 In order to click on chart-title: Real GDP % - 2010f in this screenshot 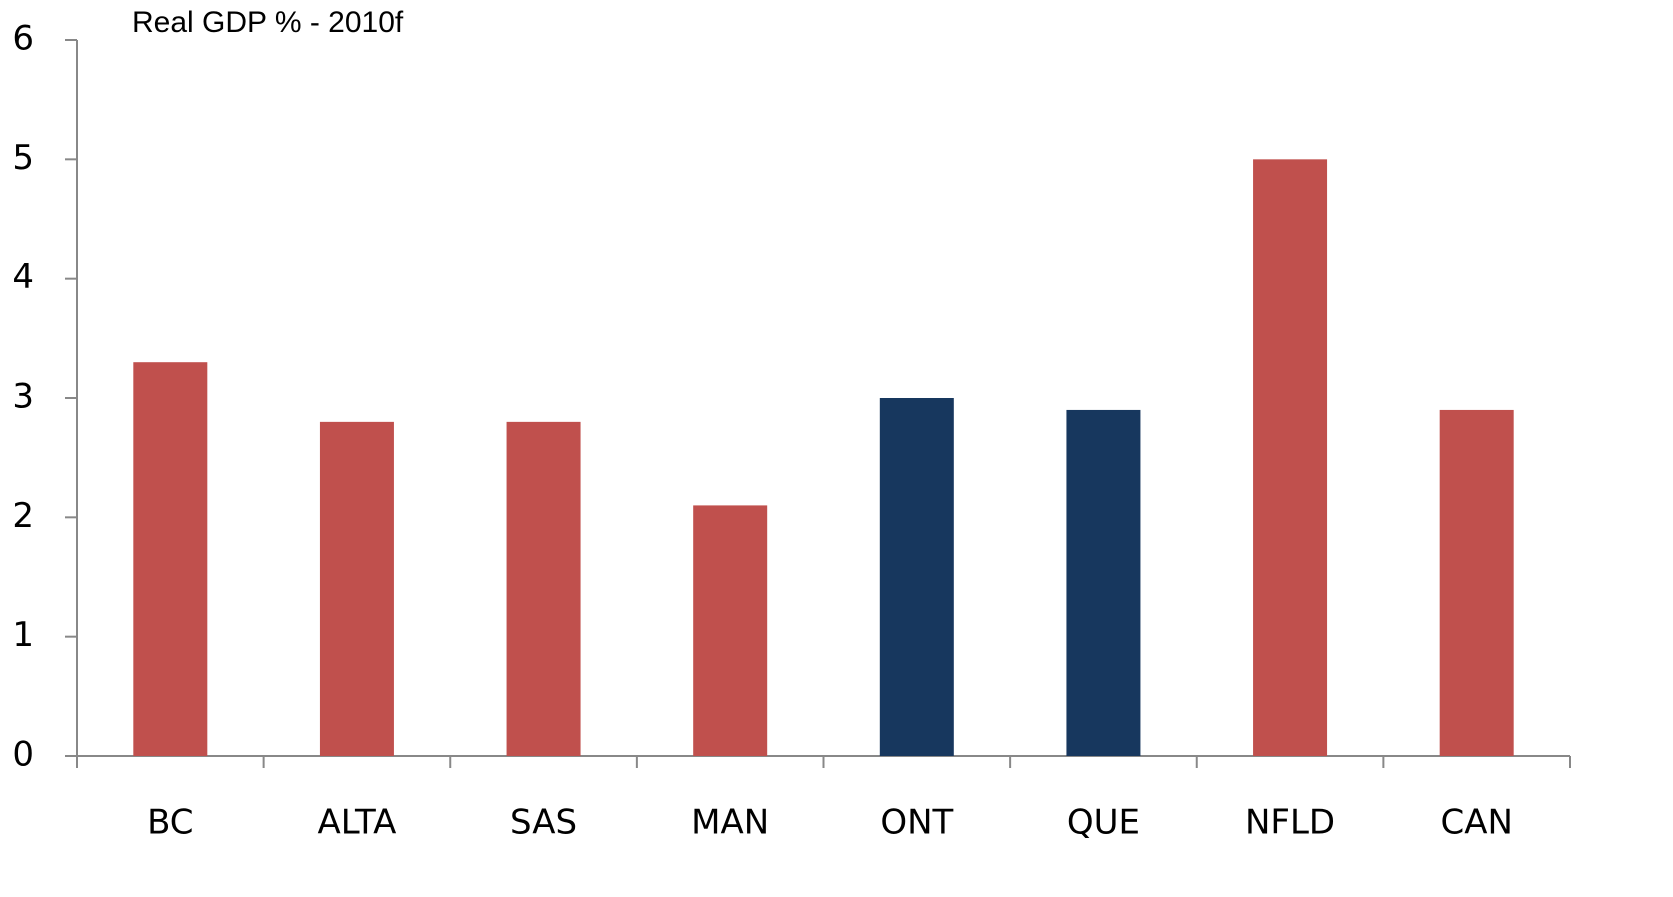, I will do `click(268, 22)`.